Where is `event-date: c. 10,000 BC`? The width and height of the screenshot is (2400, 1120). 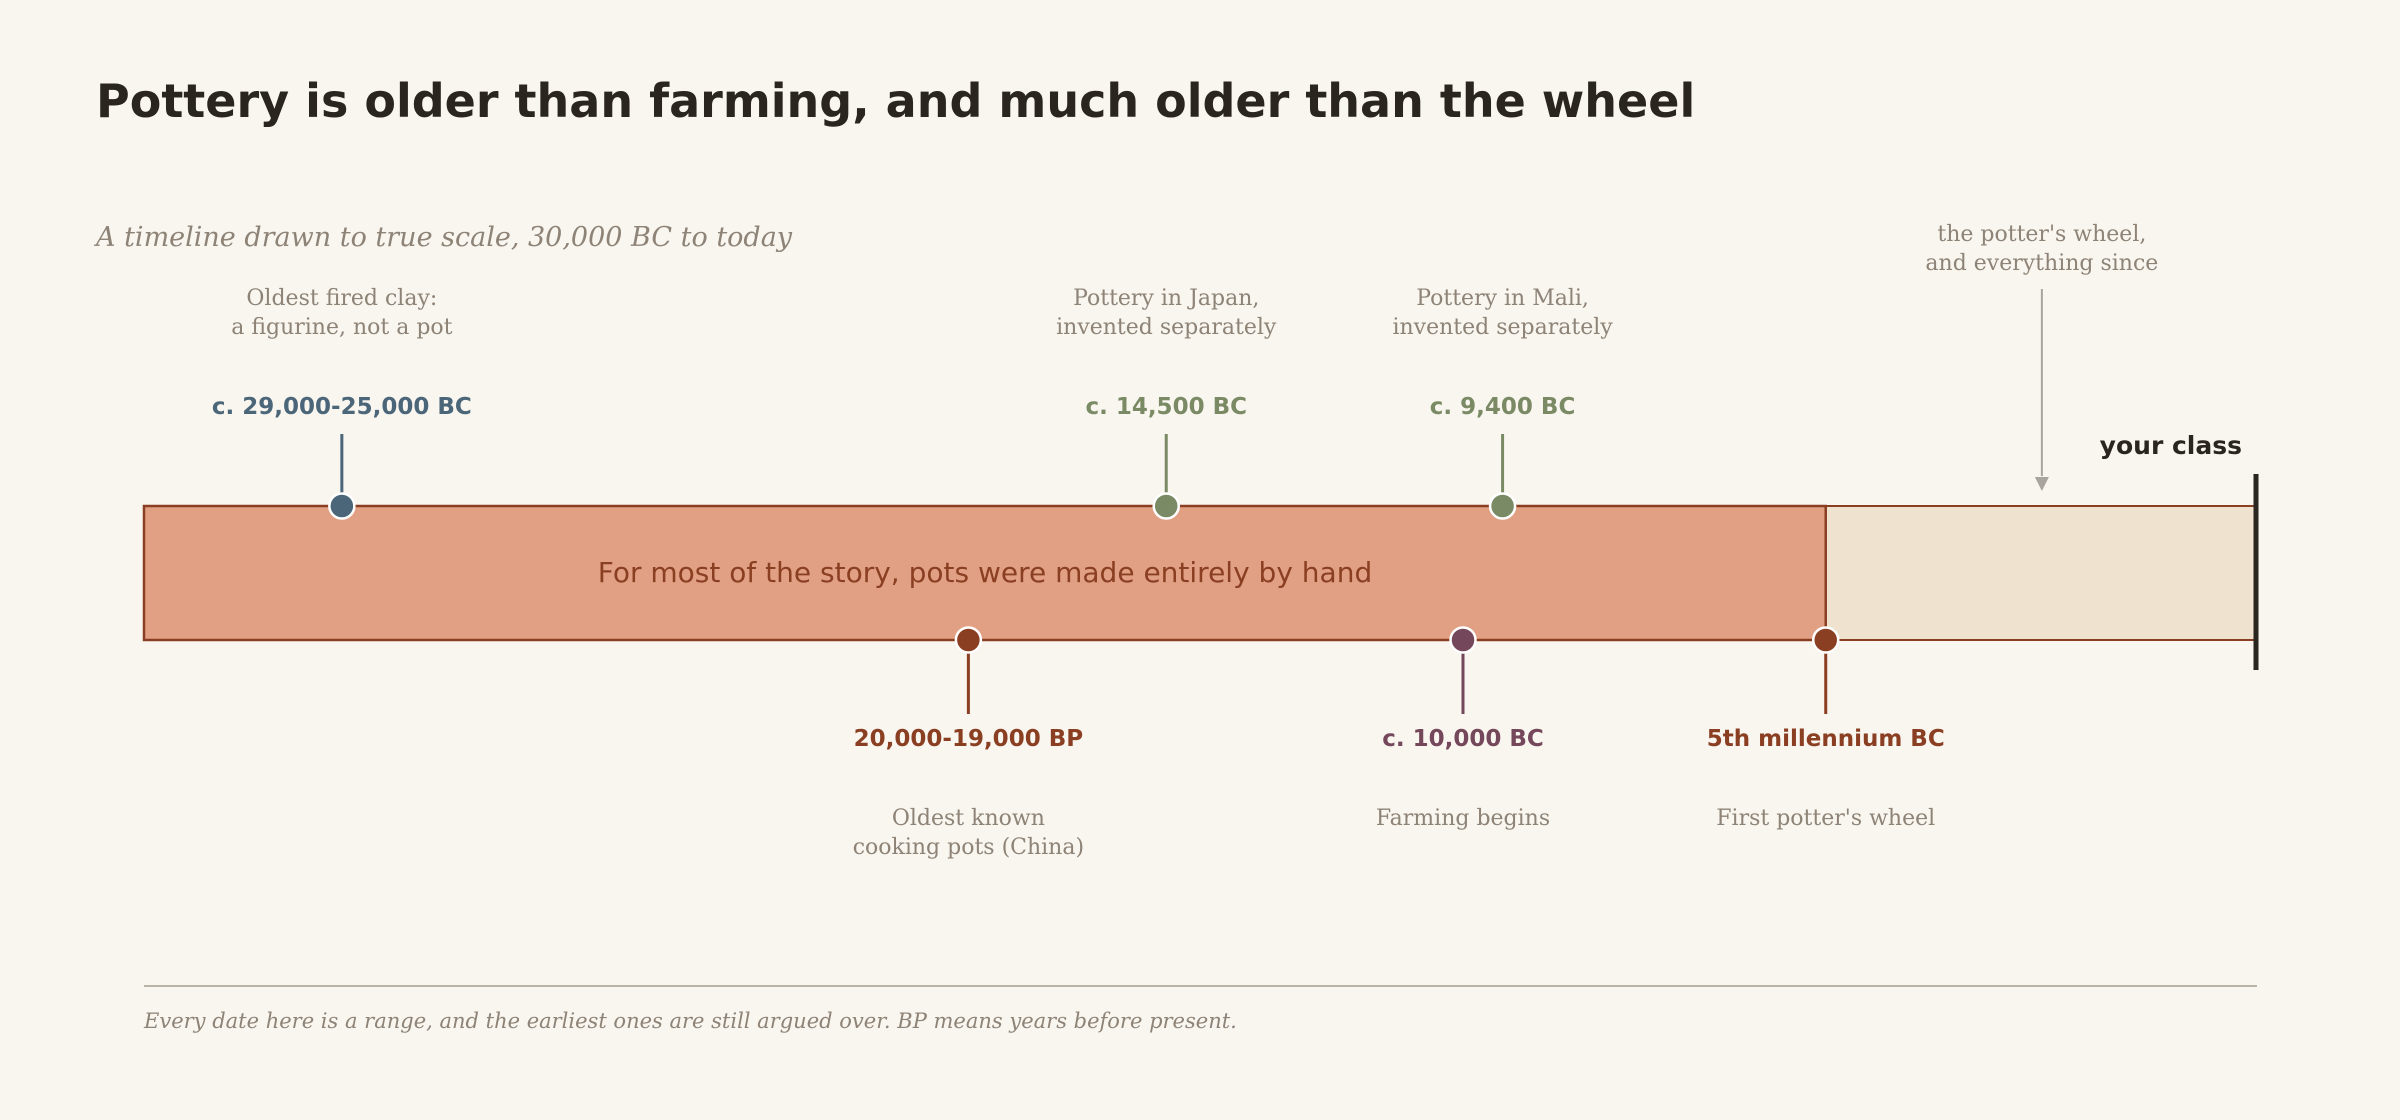 event-date: c. 10,000 BC is located at coordinates (1463, 739).